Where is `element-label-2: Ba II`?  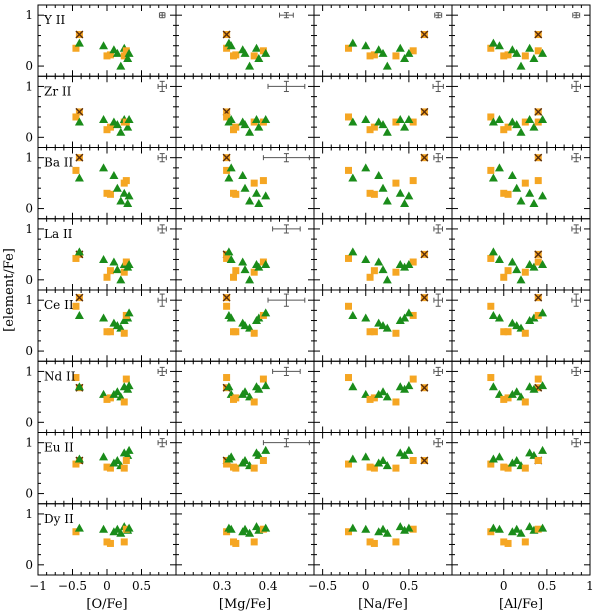 element-label-2: Ba II is located at coordinates (59, 163).